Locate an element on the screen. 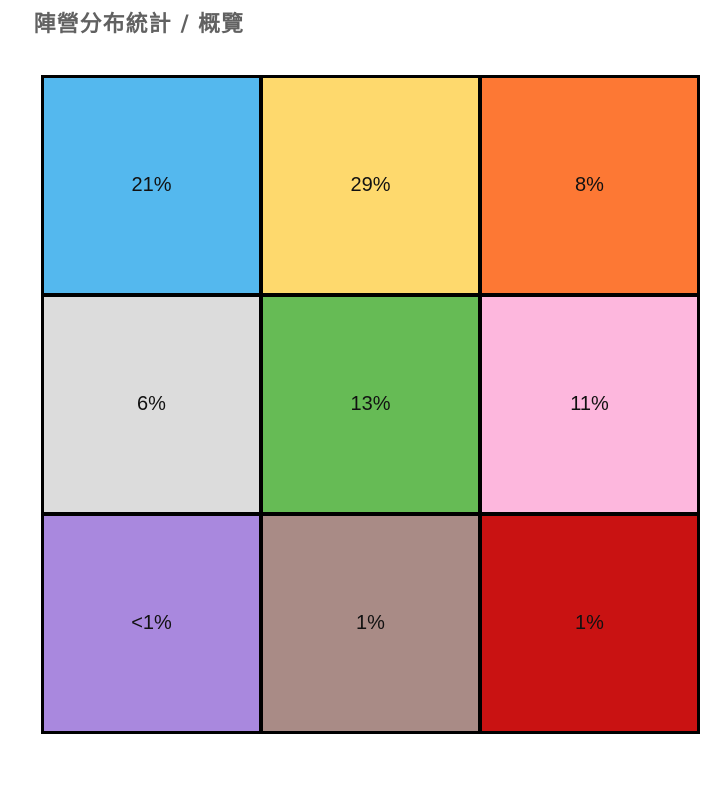 Image resolution: width=727 pixels, height=792 pixels. grid-cell: 13% is located at coordinates (370, 404).